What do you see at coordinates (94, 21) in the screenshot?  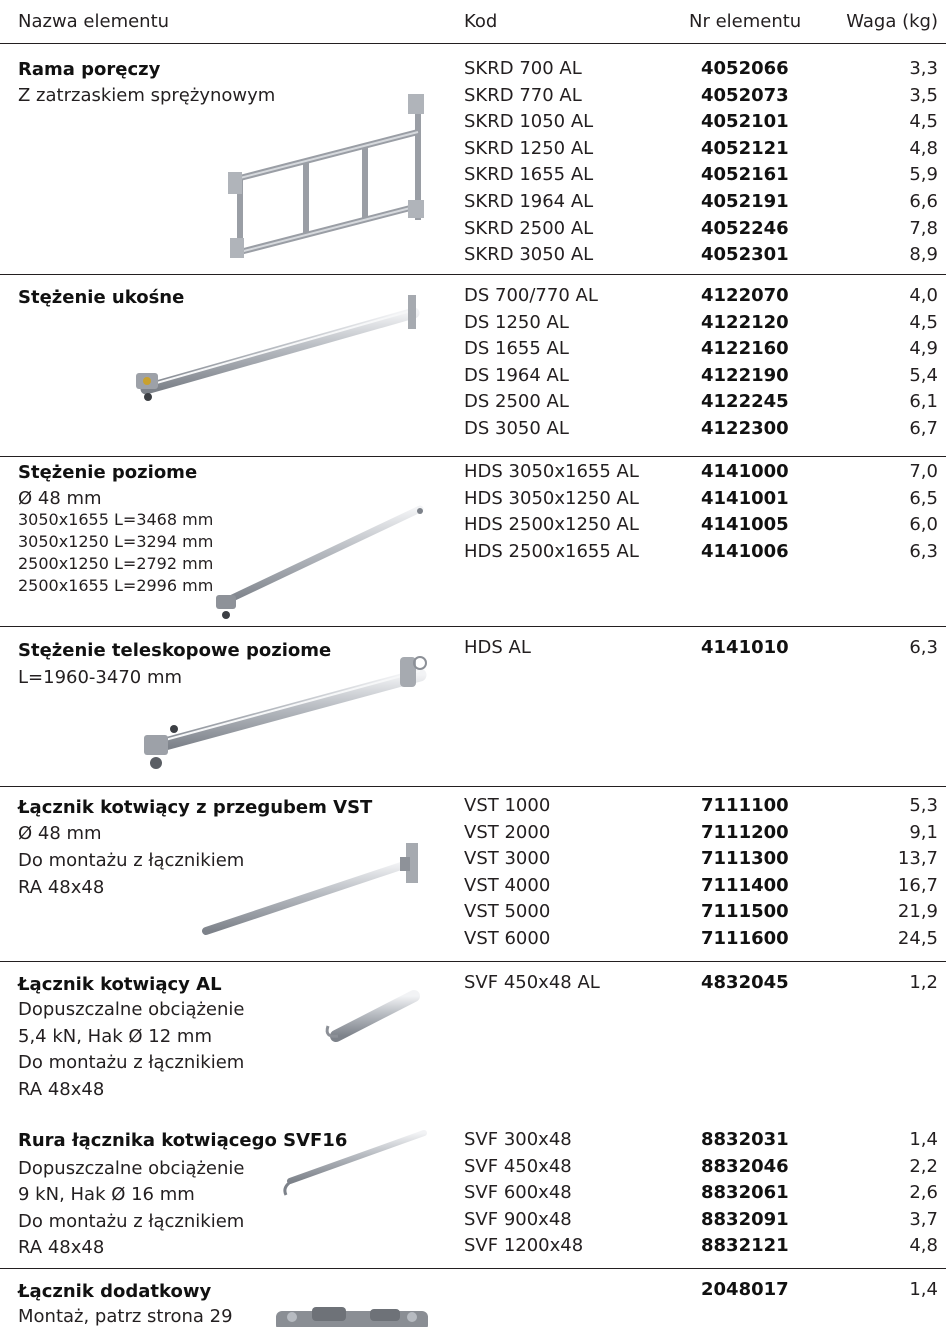 I see `header-name: Nazwa elementu` at bounding box center [94, 21].